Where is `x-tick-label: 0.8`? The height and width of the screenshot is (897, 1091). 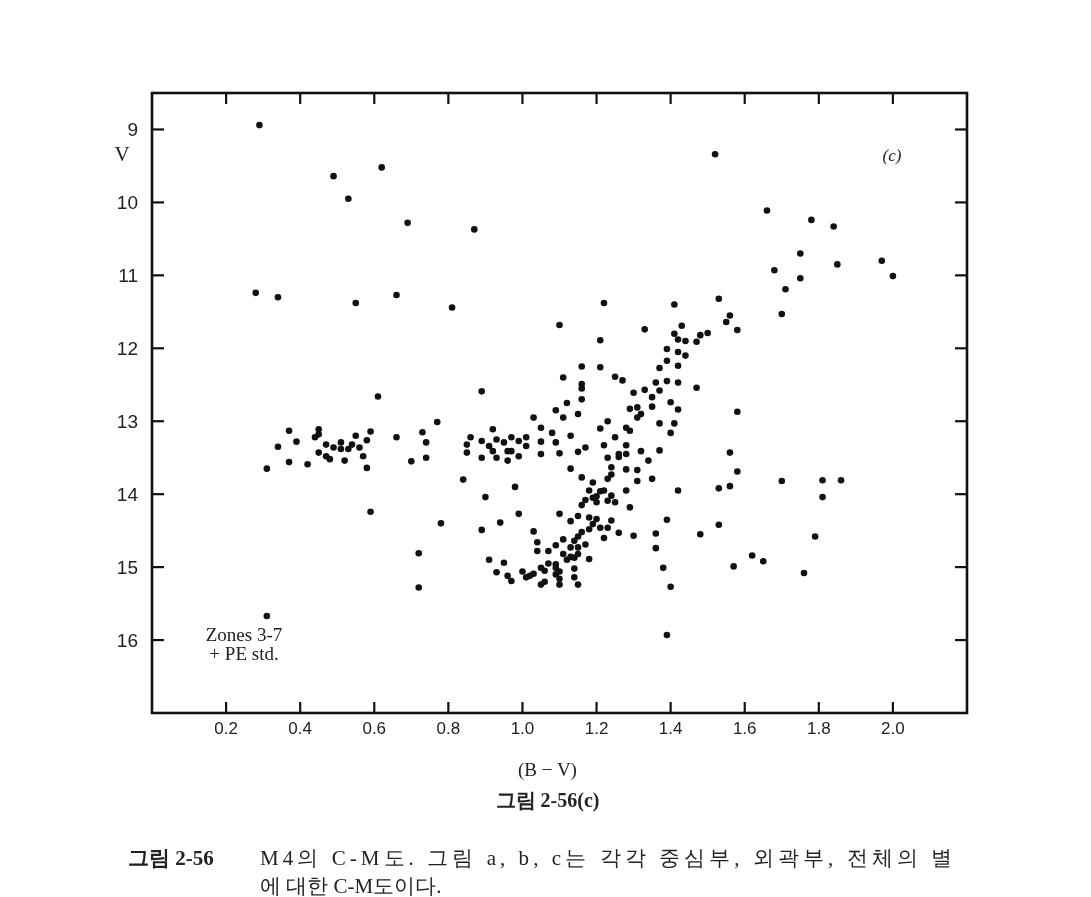
x-tick-label: 0.8 is located at coordinates (448, 728).